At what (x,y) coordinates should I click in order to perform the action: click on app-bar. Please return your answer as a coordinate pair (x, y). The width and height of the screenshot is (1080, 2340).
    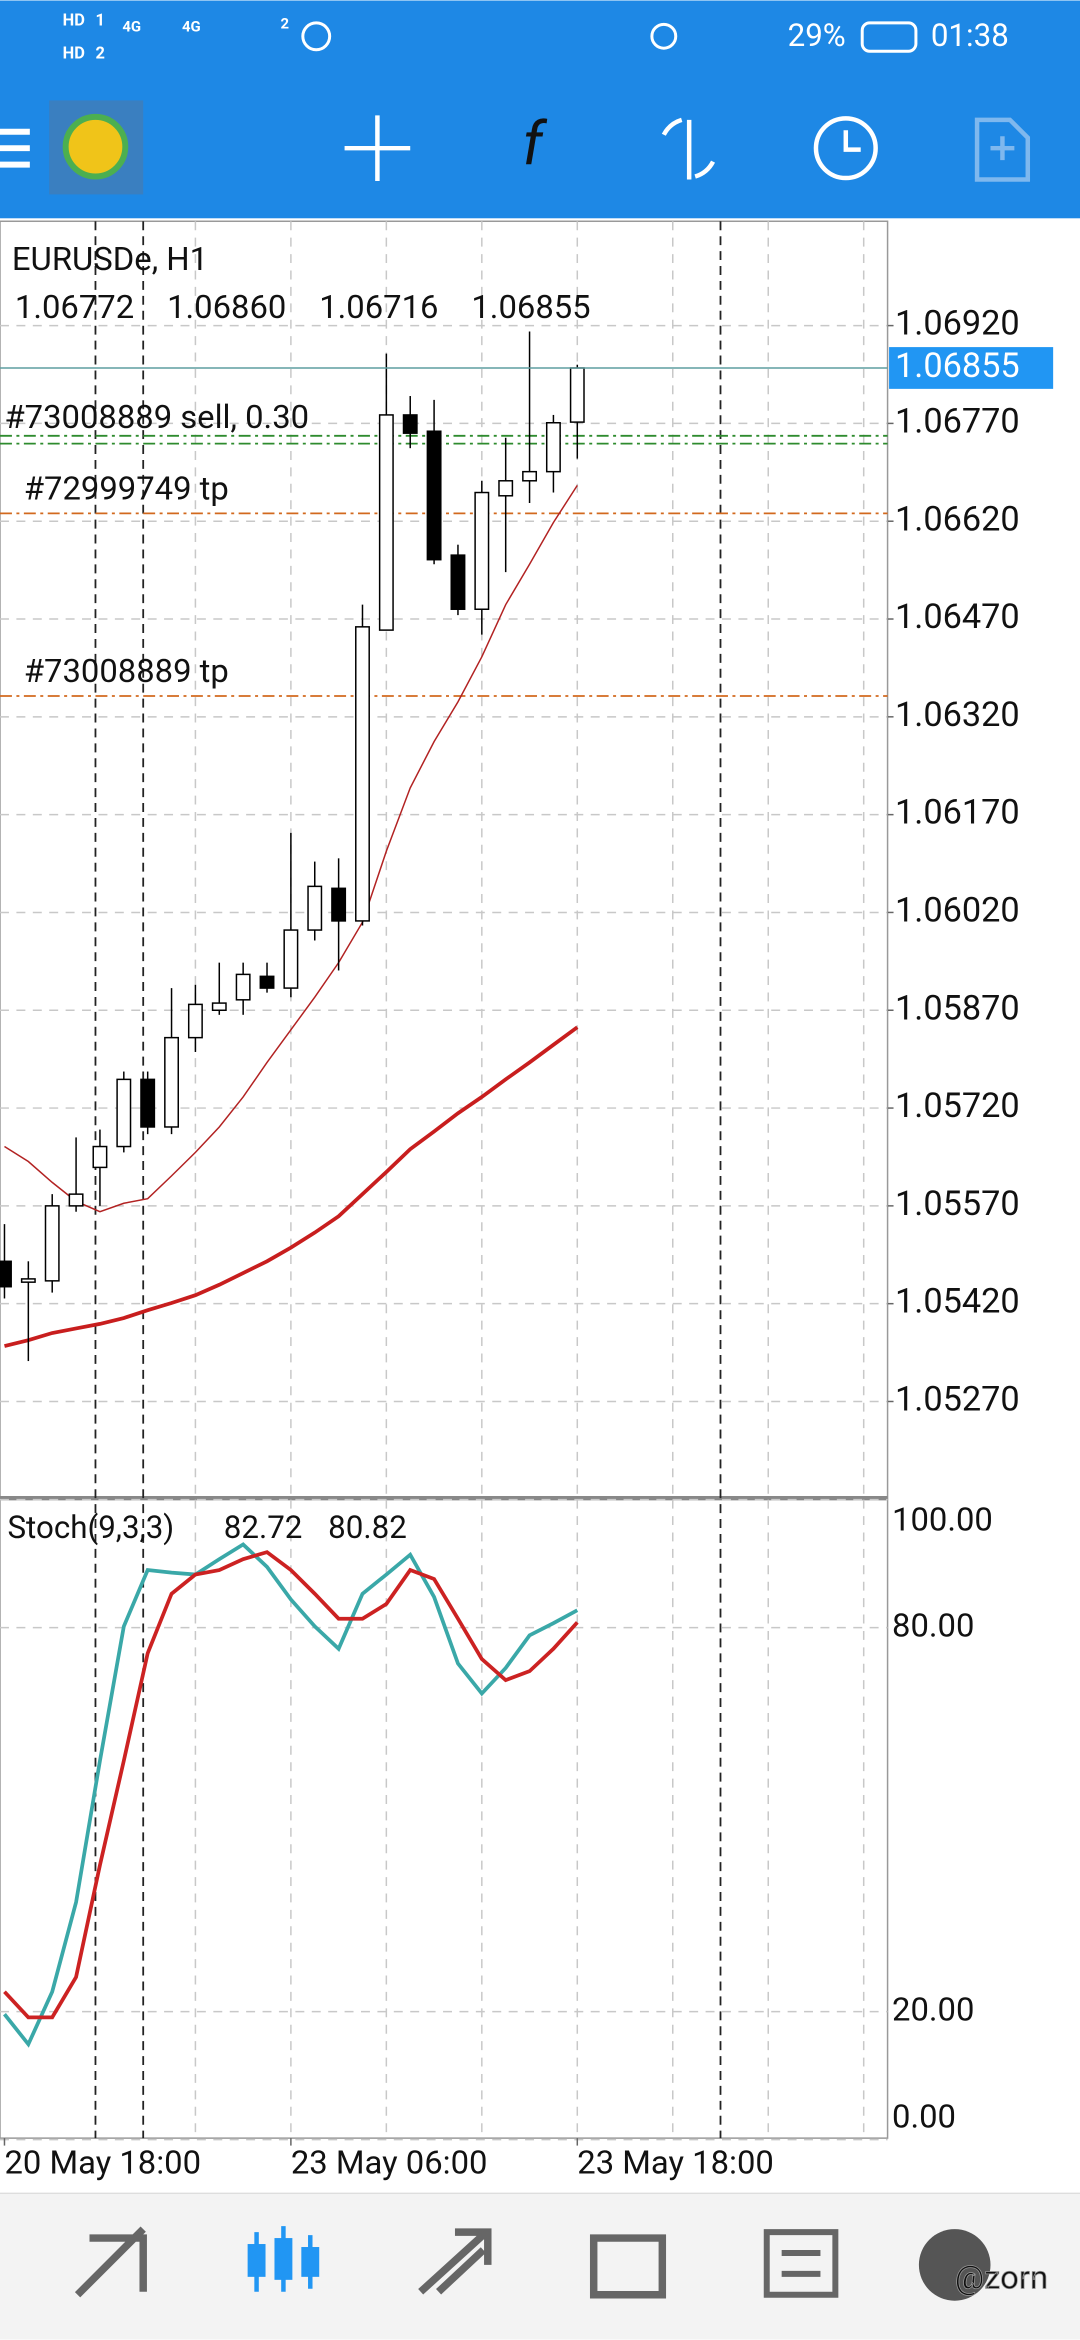
    Looking at the image, I should click on (540, 109).